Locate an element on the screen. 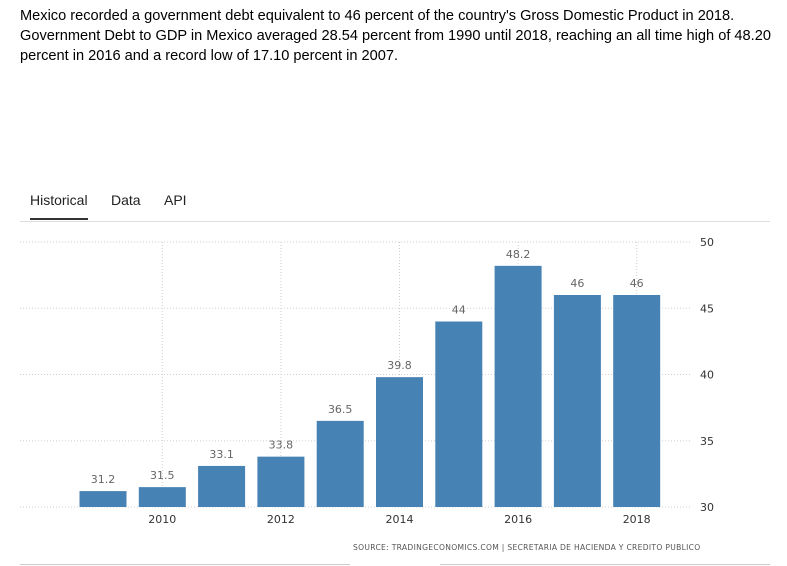 The width and height of the screenshot is (787, 566). data-label: 33.1 is located at coordinates (221, 454).